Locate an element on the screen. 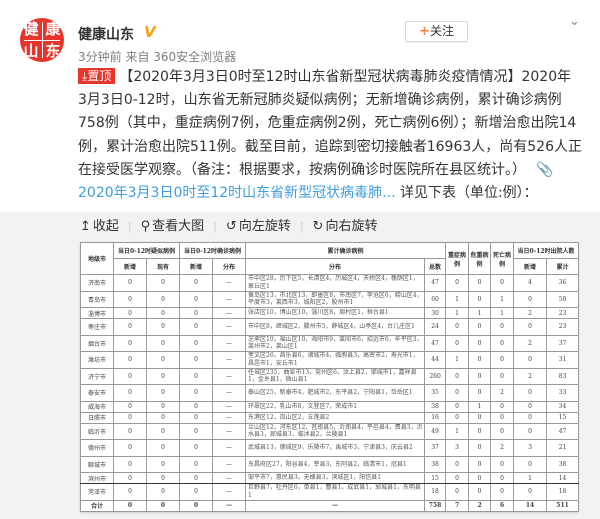 The width and height of the screenshot is (600, 519). collapse-label: 收起 is located at coordinates (105, 226).